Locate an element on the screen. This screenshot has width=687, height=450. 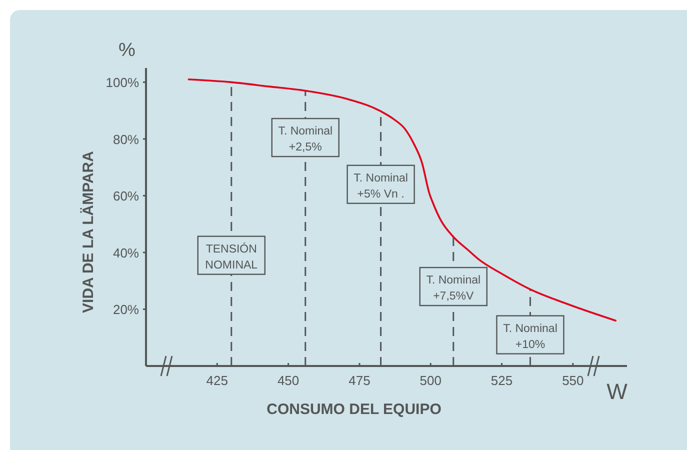
x-tick-label: 550 is located at coordinates (573, 380).